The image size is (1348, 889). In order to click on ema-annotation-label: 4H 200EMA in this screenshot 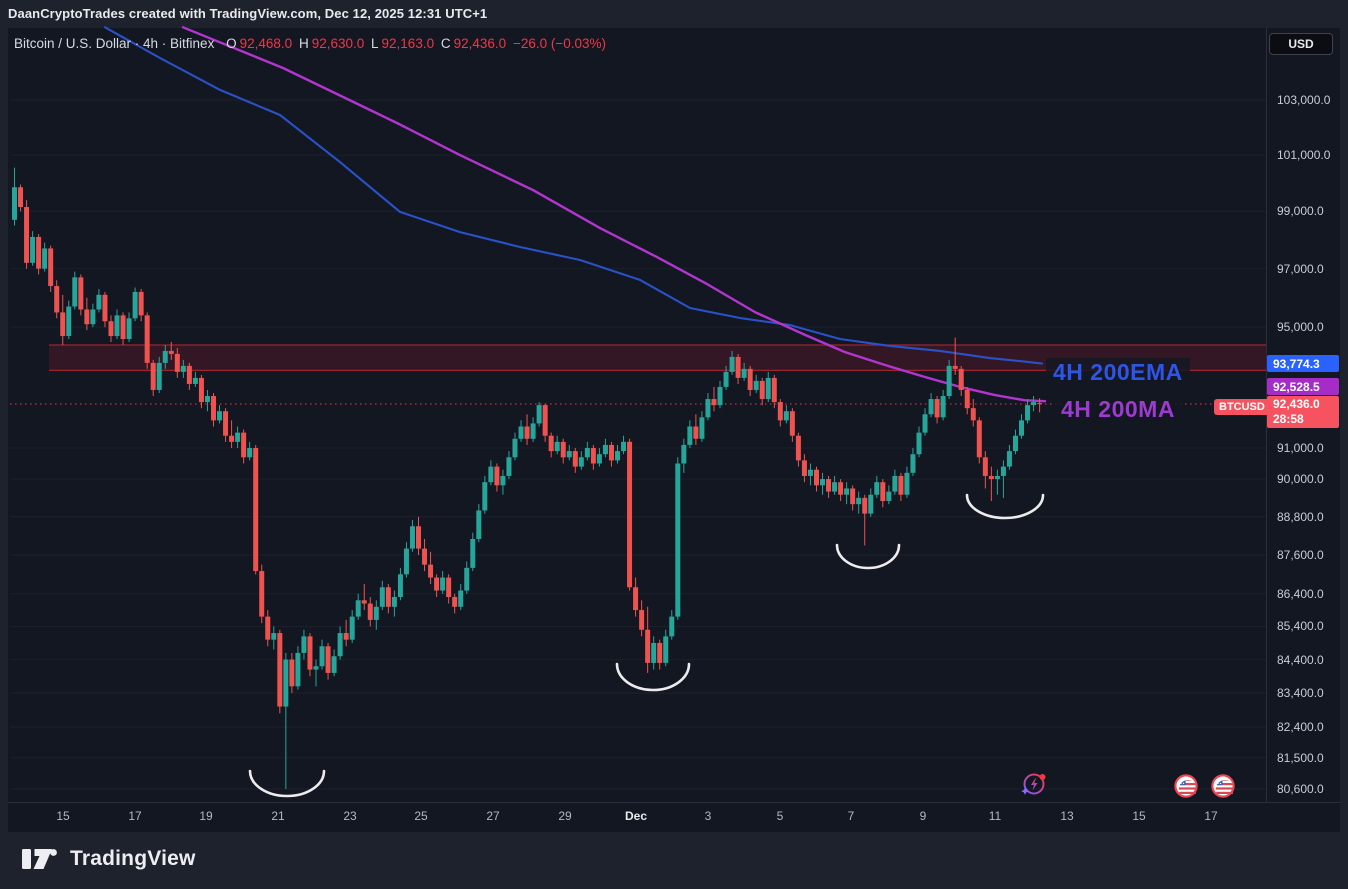, I will do `click(1118, 373)`.